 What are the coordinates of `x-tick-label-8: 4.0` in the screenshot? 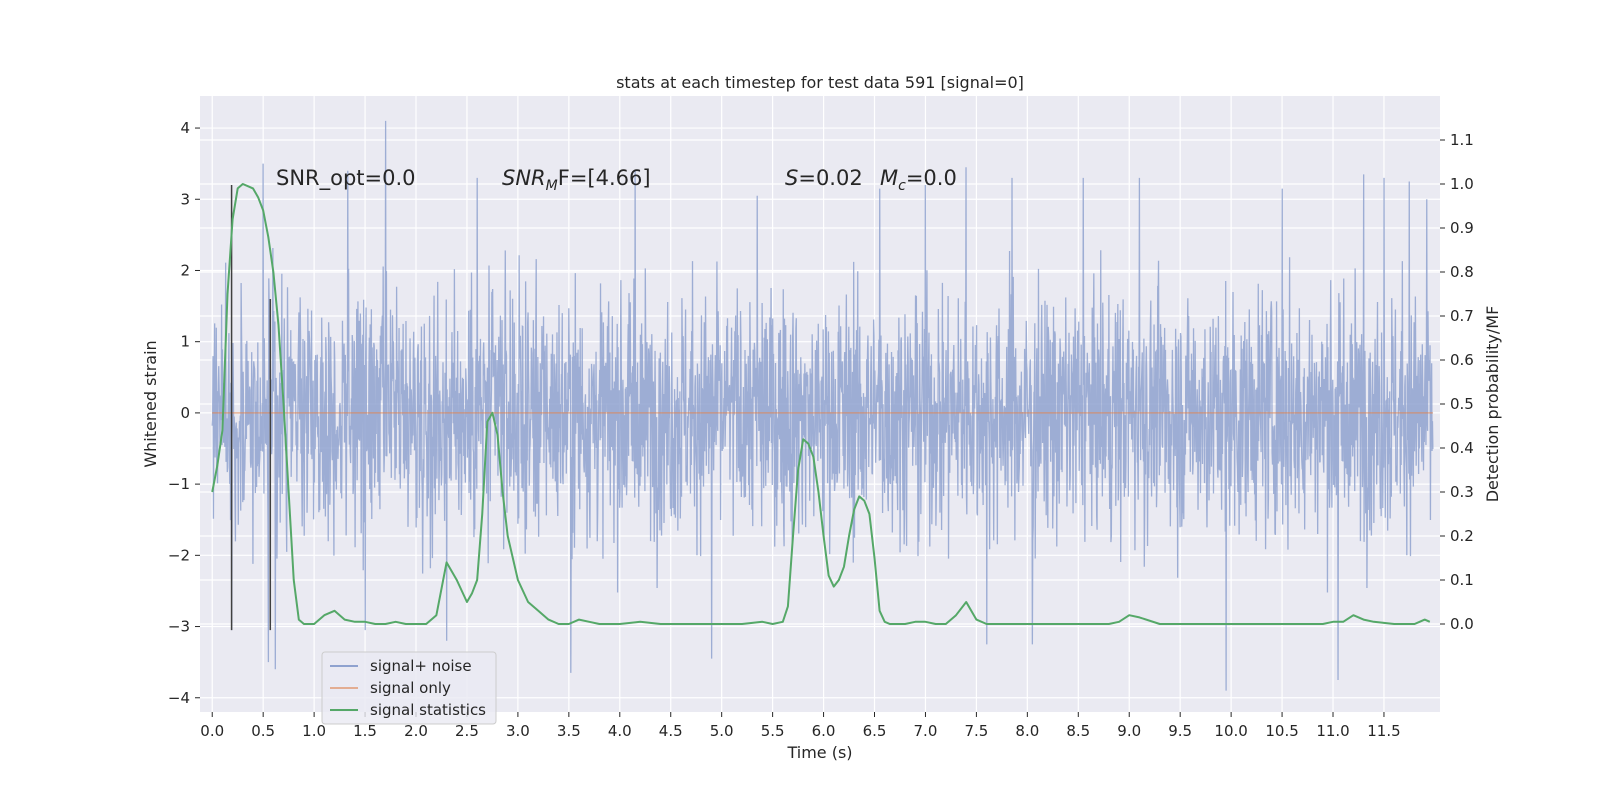 It's located at (620, 731).